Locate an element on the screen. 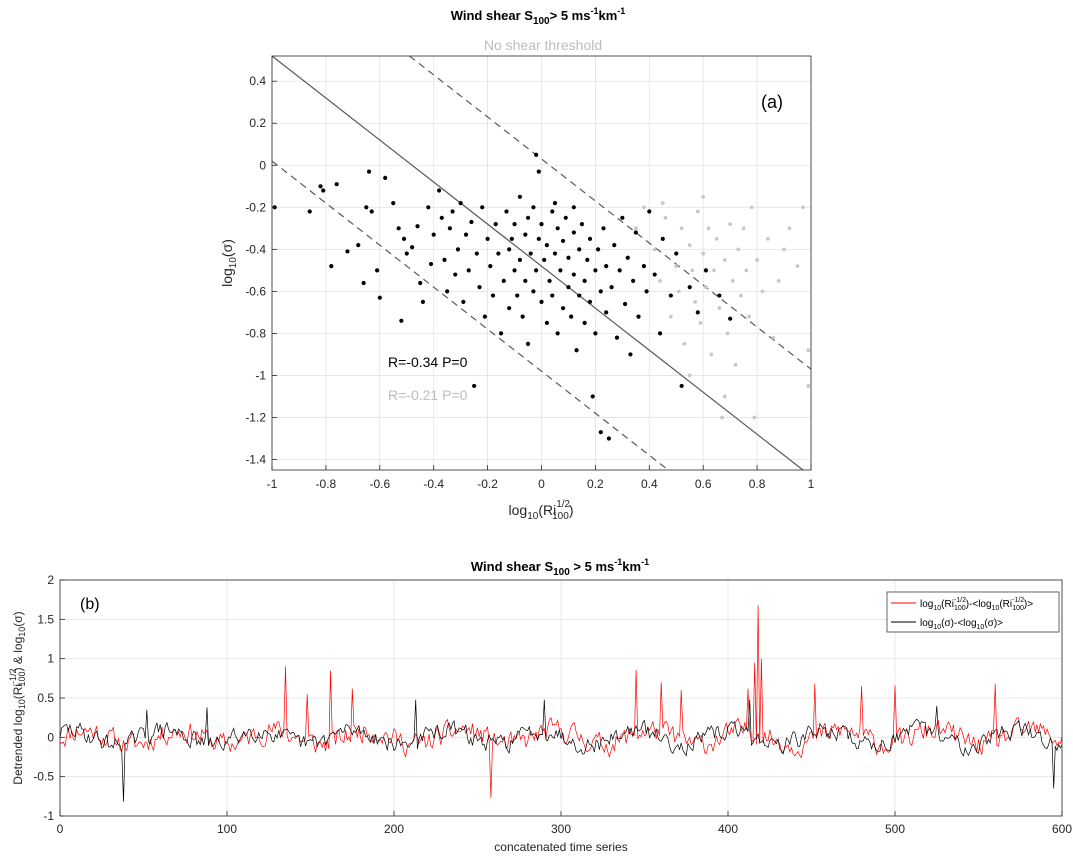 This screenshot has width=1073, height=856. x-tick-label: 300 is located at coordinates (561, 829).